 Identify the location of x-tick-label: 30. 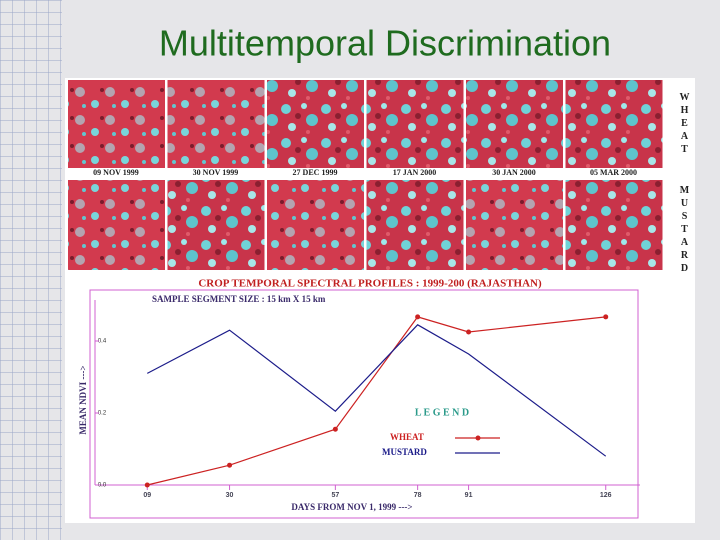
(230, 495).